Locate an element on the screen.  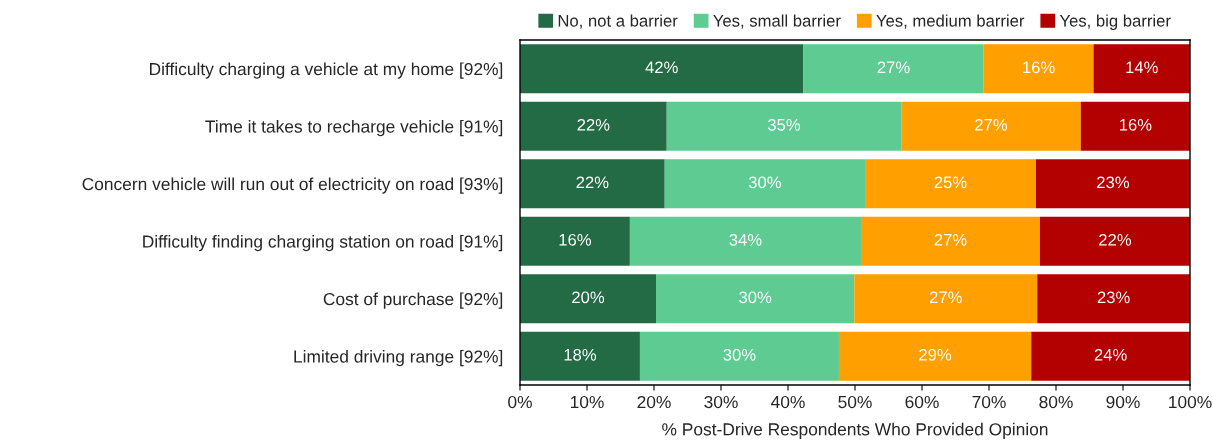
x-tick-label: 100% is located at coordinates (1190, 402).